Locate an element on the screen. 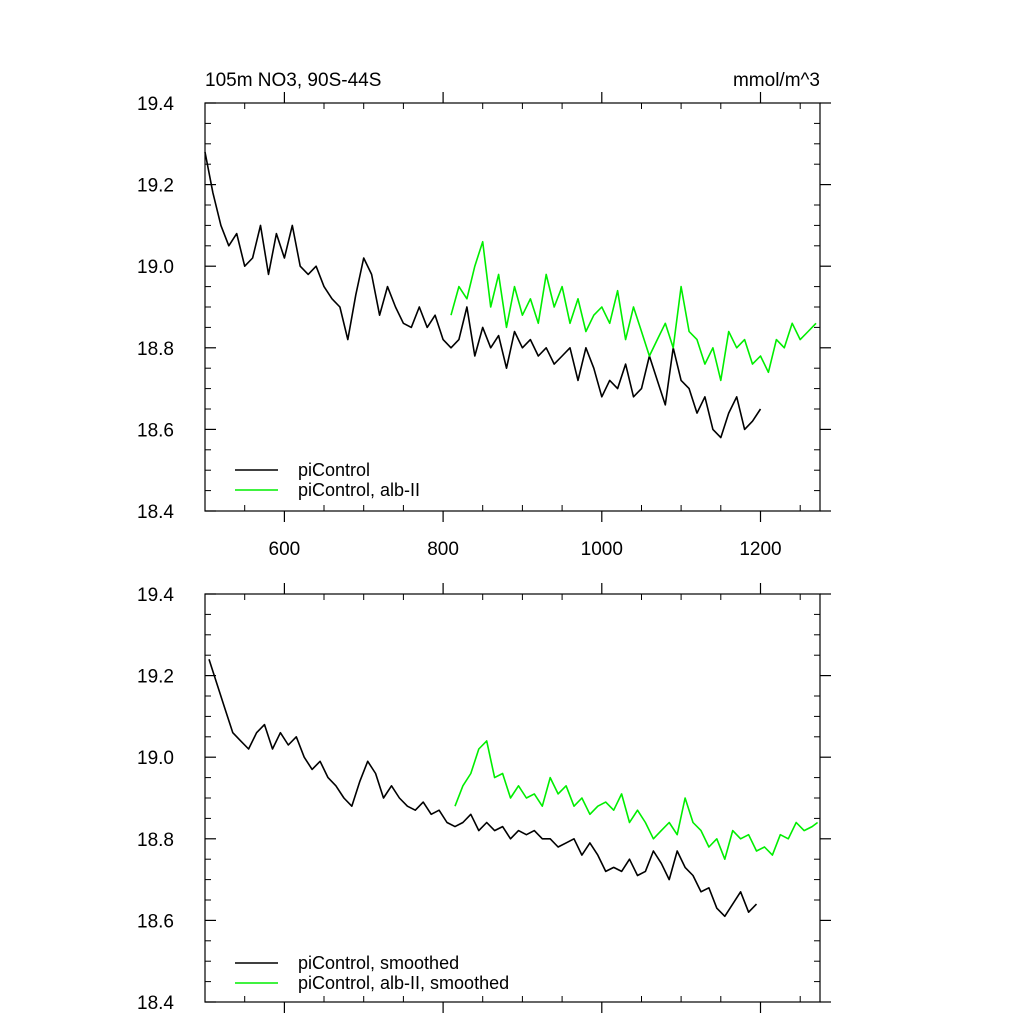 The image size is (1024, 1024). bottom-y-tick-label: 19.4 is located at coordinates (155, 595).